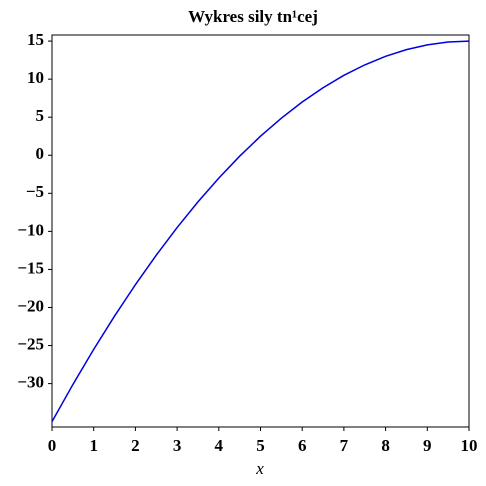 This screenshot has height=486, width=486. What do you see at coordinates (40, 153) in the screenshot?
I see `y-tick-label: 0` at bounding box center [40, 153].